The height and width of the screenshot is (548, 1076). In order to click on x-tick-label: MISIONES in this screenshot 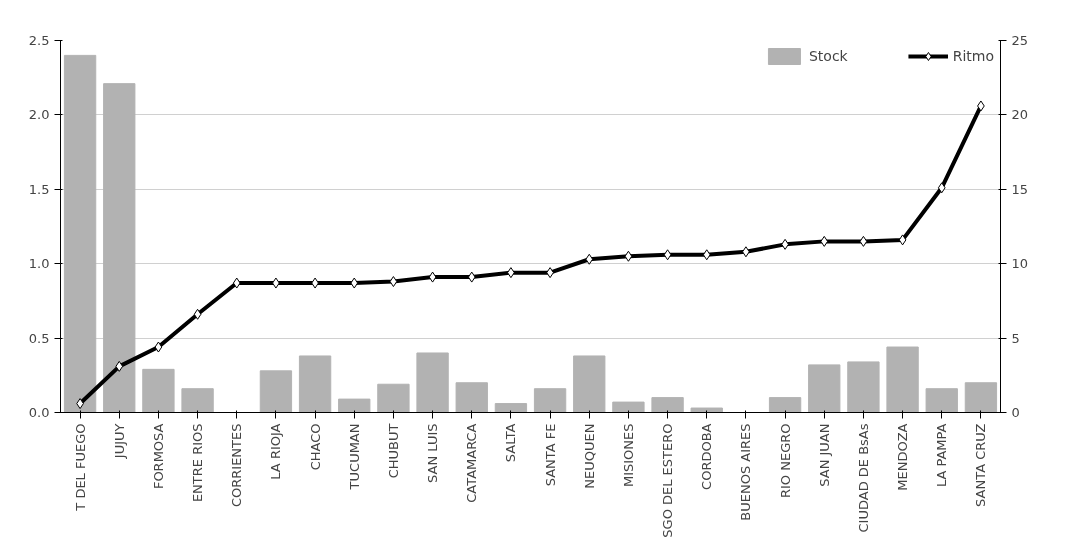, I will do `click(628, 455)`.